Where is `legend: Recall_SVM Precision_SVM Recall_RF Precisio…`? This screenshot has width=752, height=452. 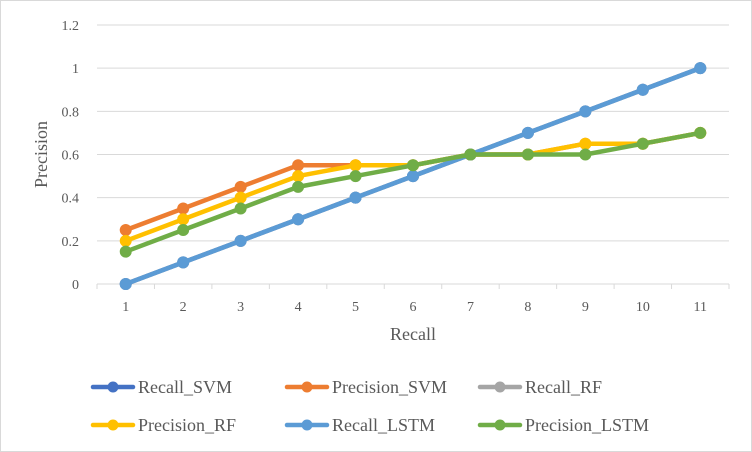
legend: Recall_SVM Precision_SVM Recall_RF Precisio… is located at coordinates (369, 406).